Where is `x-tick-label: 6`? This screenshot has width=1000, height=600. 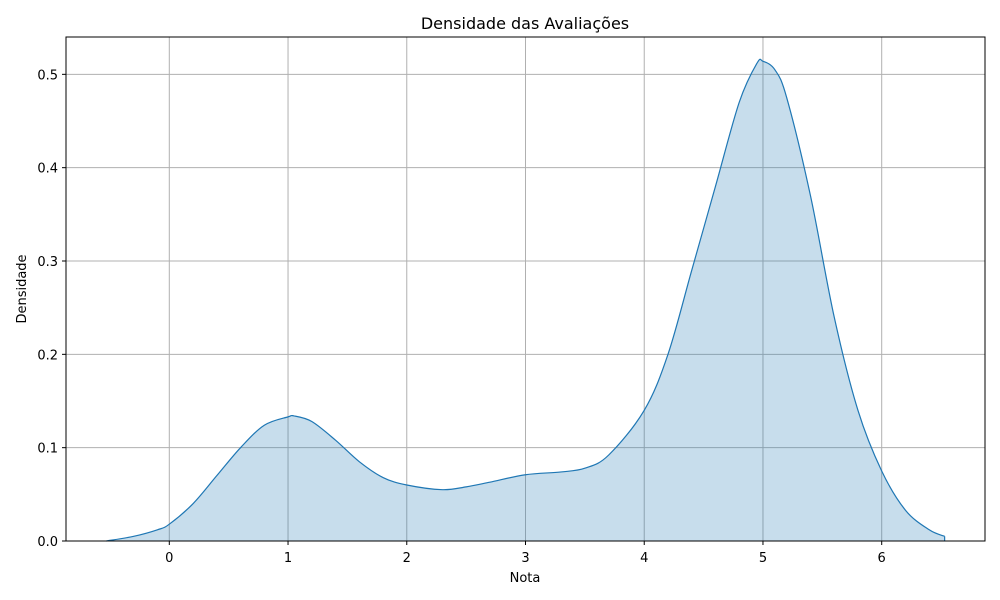
x-tick-label: 6 is located at coordinates (882, 558).